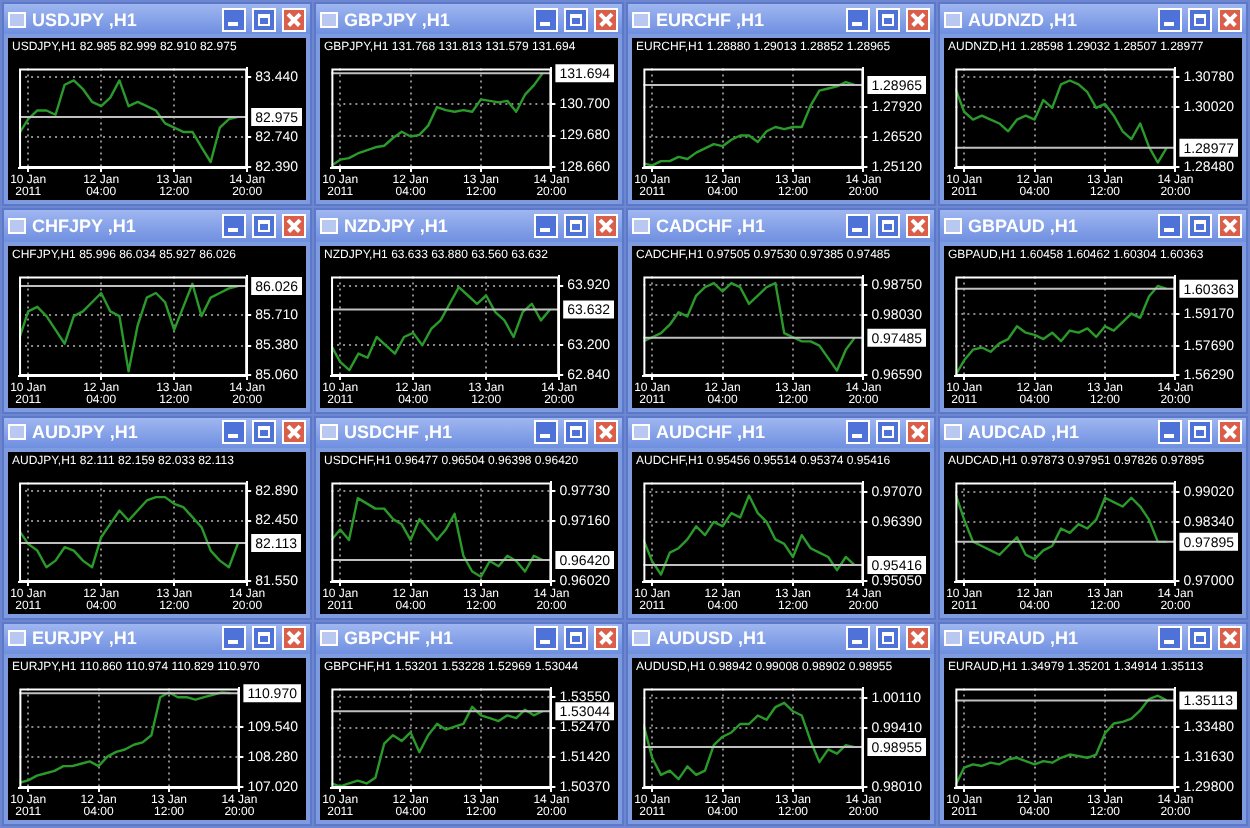 The image size is (1250, 828). What do you see at coordinates (399, 432) in the screenshot?
I see `chart-title: USDCHF ,H1` at bounding box center [399, 432].